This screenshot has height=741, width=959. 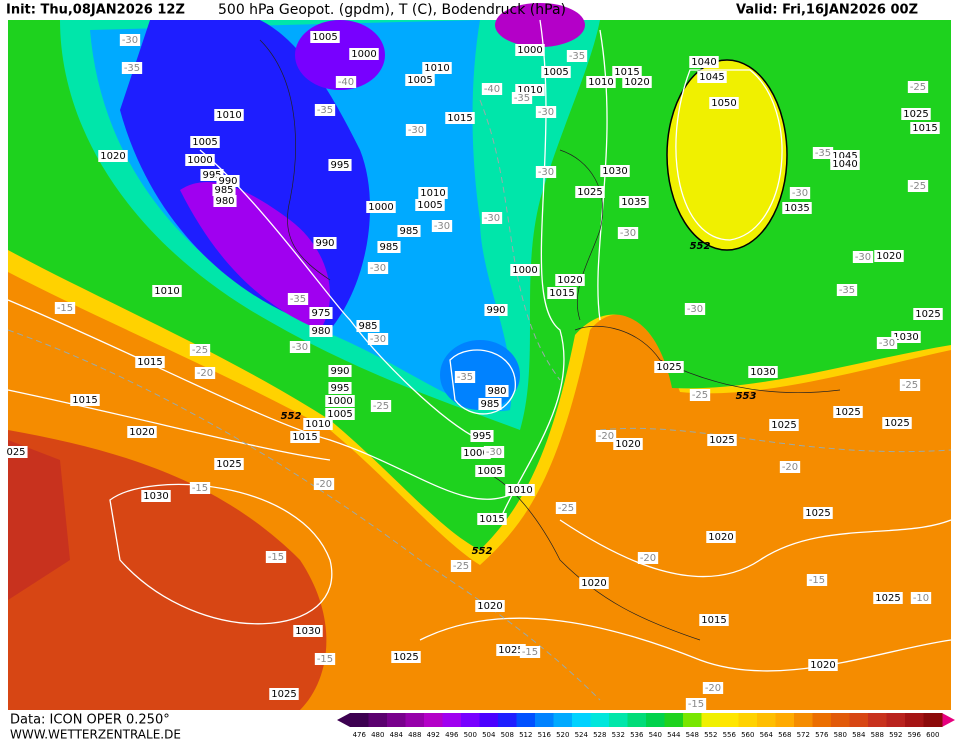 What do you see at coordinates (582, 735) in the screenshot?
I see `colorbar-label: 524` at bounding box center [582, 735].